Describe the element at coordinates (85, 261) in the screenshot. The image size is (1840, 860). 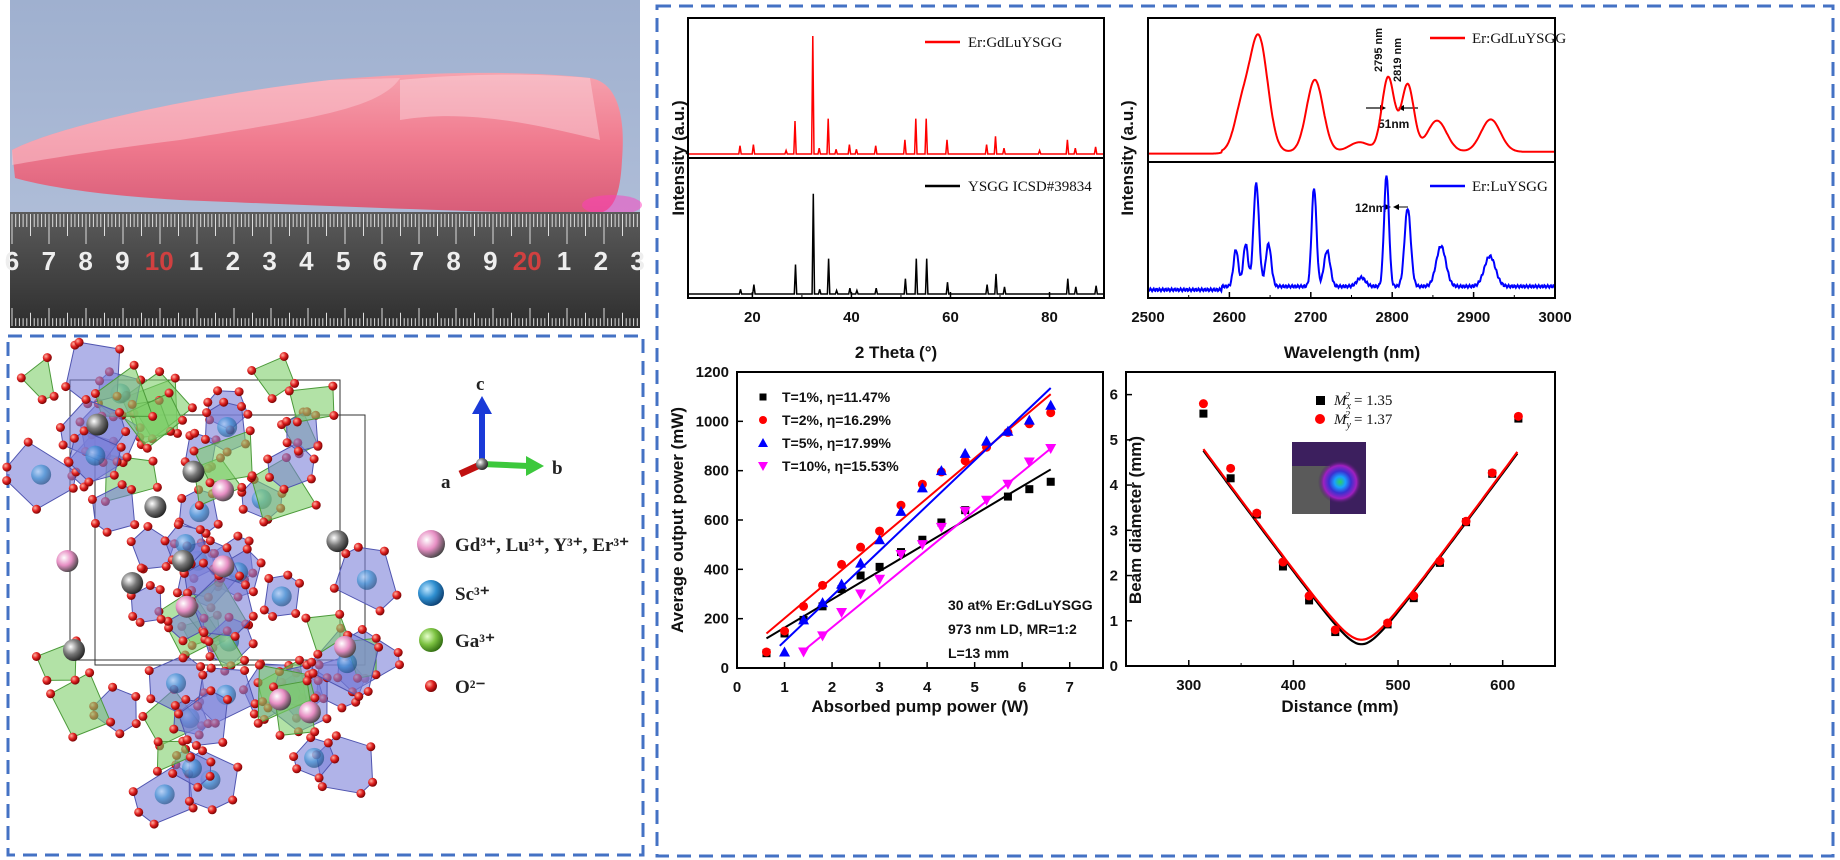
I see `ruler-number: 8` at that location.